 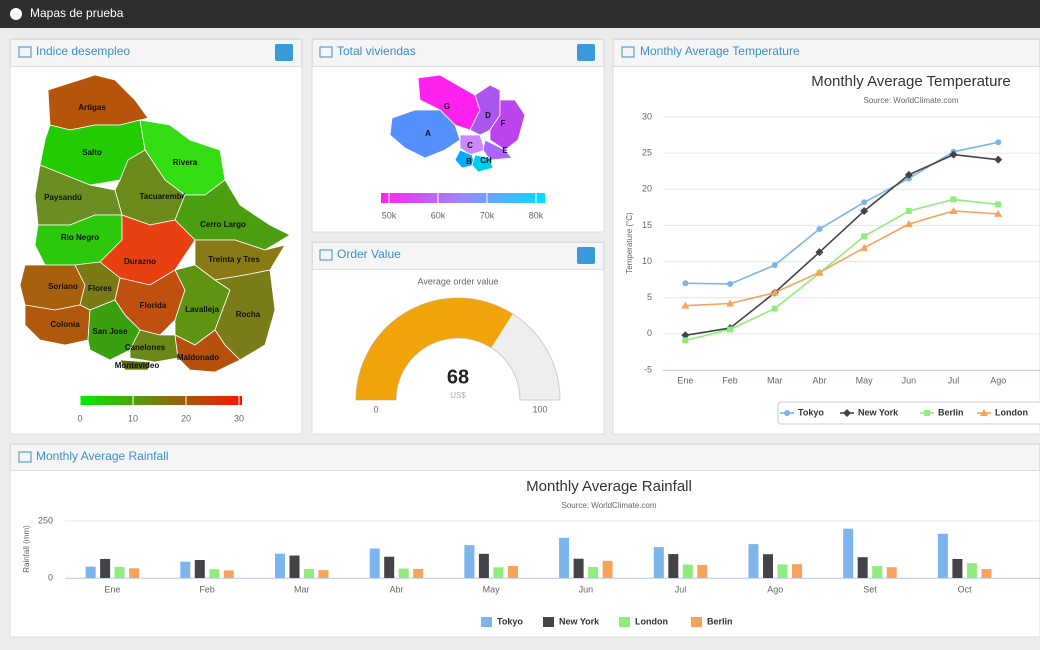 What do you see at coordinates (458, 395) in the screenshot?
I see `gauge-unit: US$` at bounding box center [458, 395].